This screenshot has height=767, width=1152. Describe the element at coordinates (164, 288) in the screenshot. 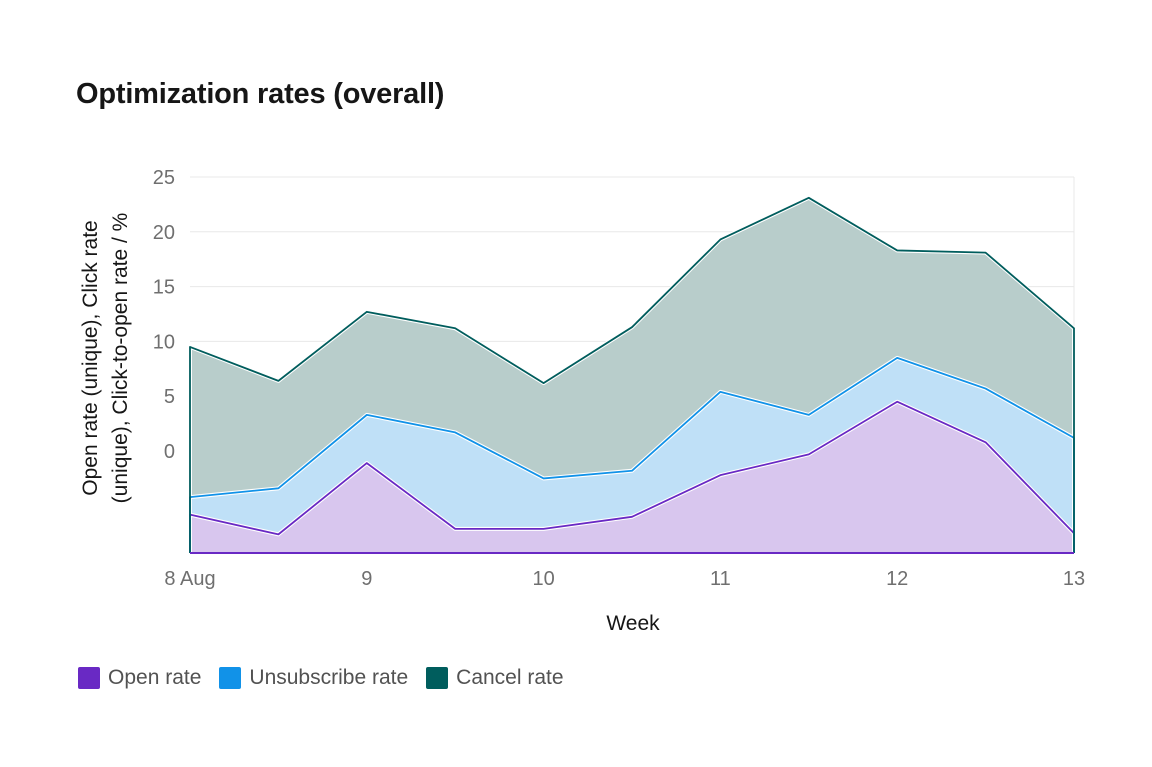

I see `y-tick-label: 15` at that location.